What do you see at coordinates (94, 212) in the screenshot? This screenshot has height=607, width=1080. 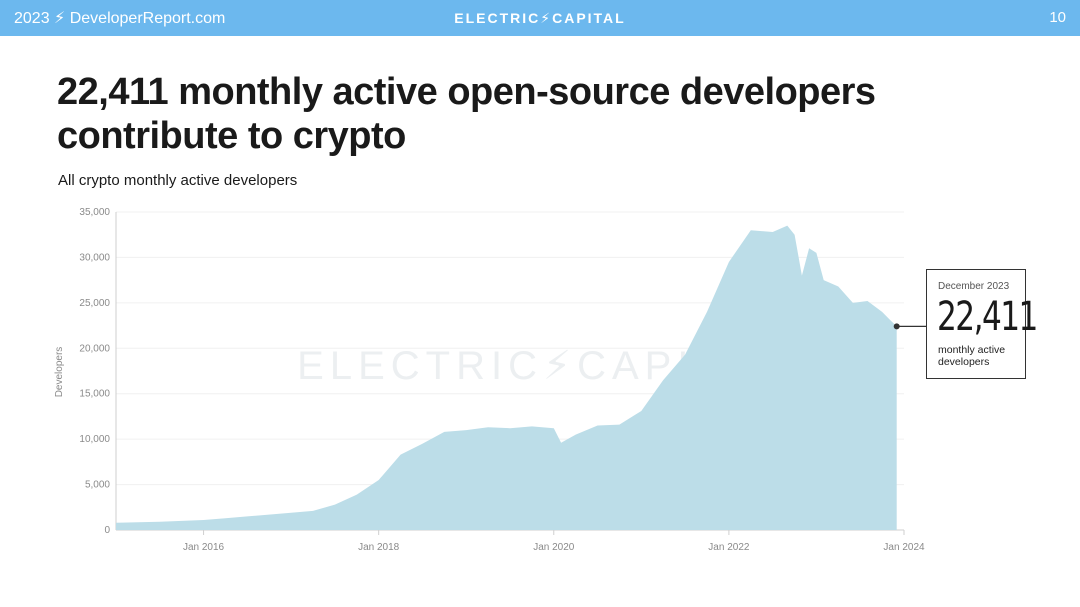 I see `y-tick-label: 35,000` at bounding box center [94, 212].